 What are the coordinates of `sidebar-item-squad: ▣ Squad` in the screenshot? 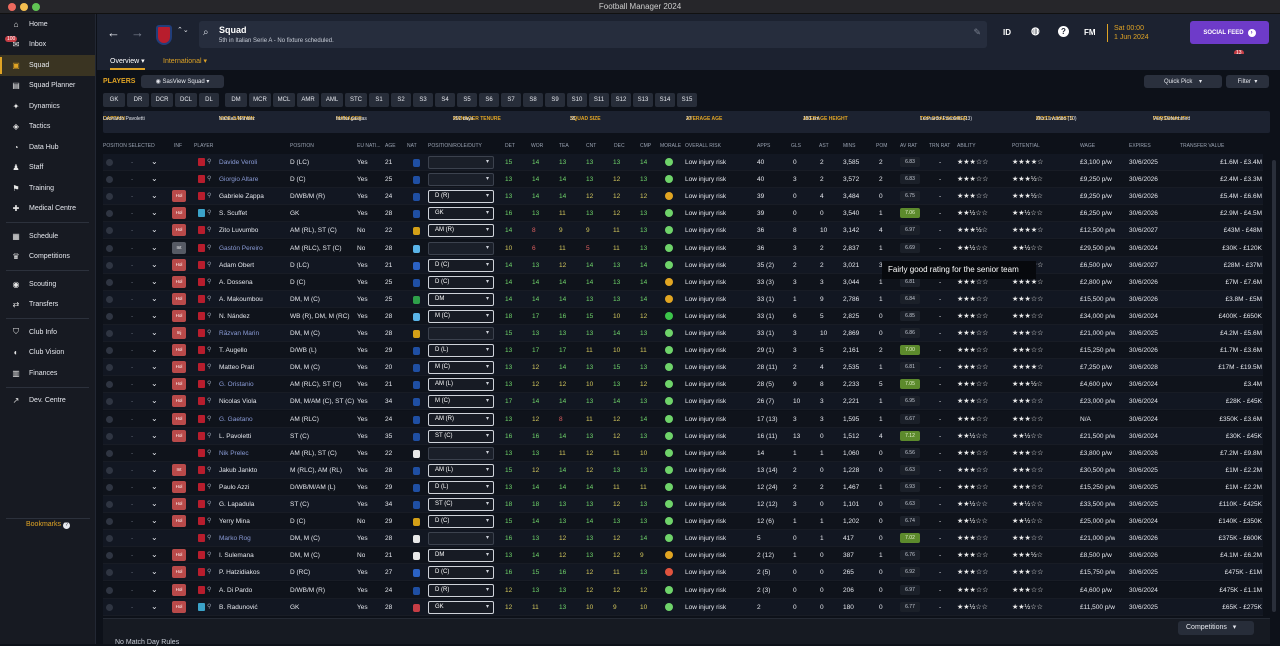 It's located at (47, 65).